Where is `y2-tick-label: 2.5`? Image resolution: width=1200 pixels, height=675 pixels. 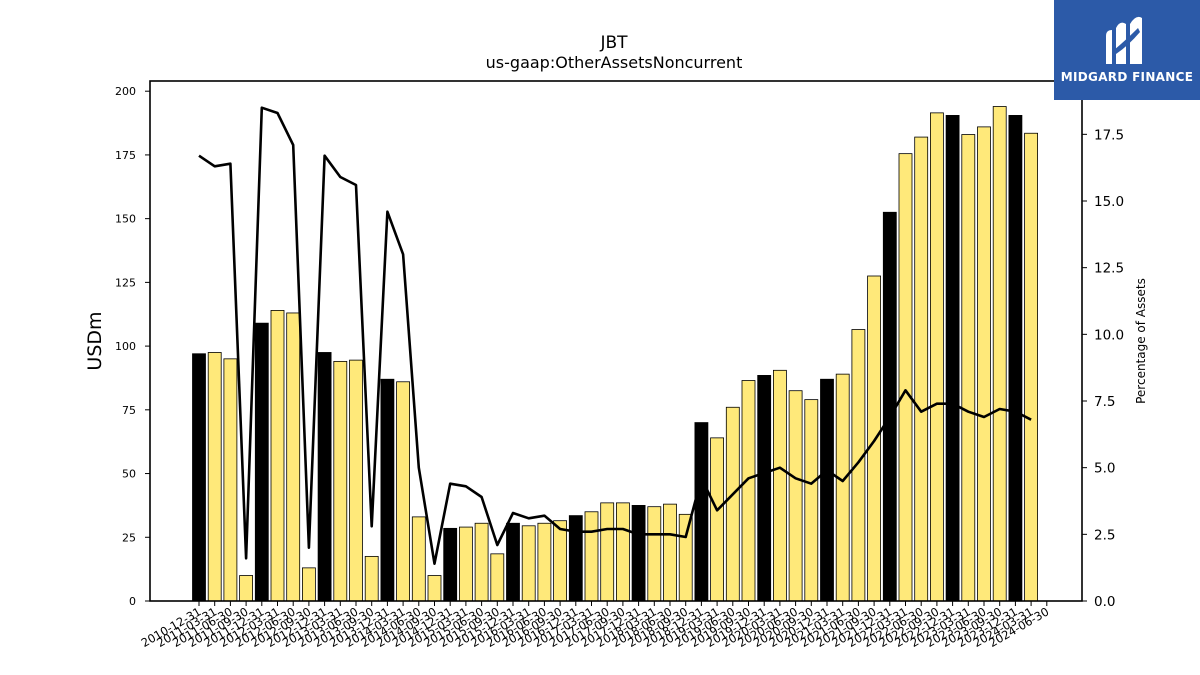 y2-tick-label: 2.5 is located at coordinates (1104, 535).